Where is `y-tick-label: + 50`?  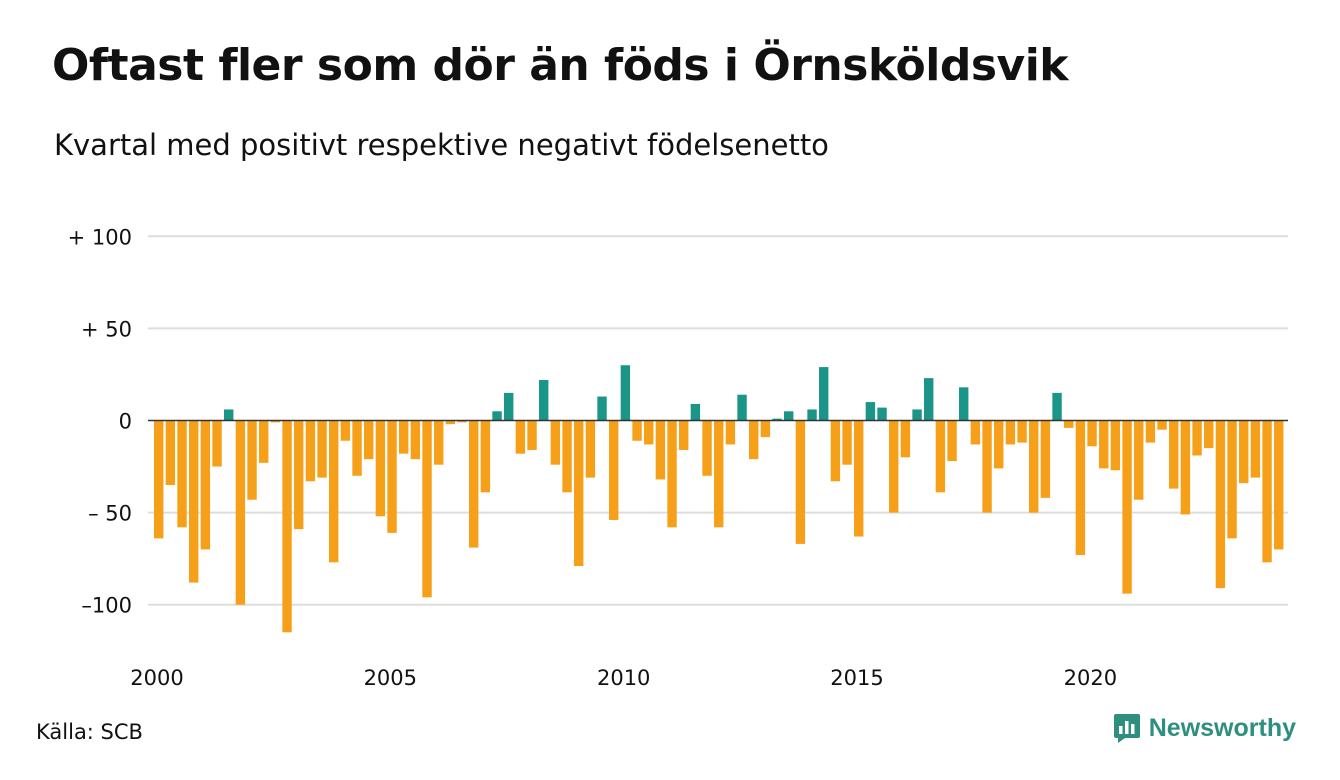
y-tick-label: + 50 is located at coordinates (106, 329).